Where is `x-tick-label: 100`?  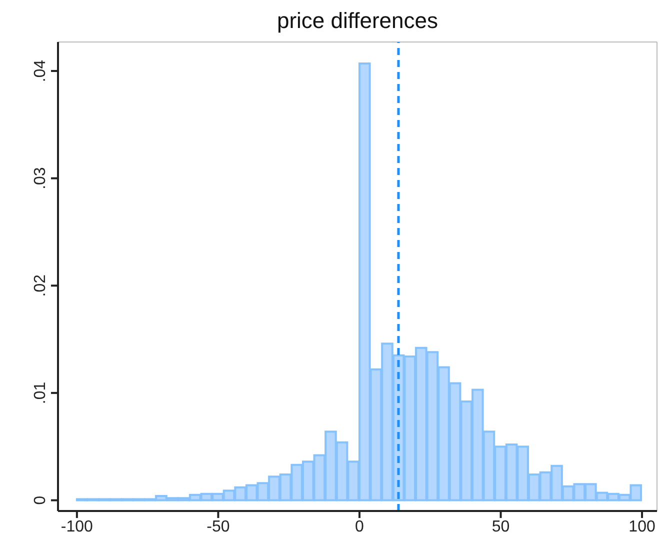 x-tick-label: 100 is located at coordinates (642, 527).